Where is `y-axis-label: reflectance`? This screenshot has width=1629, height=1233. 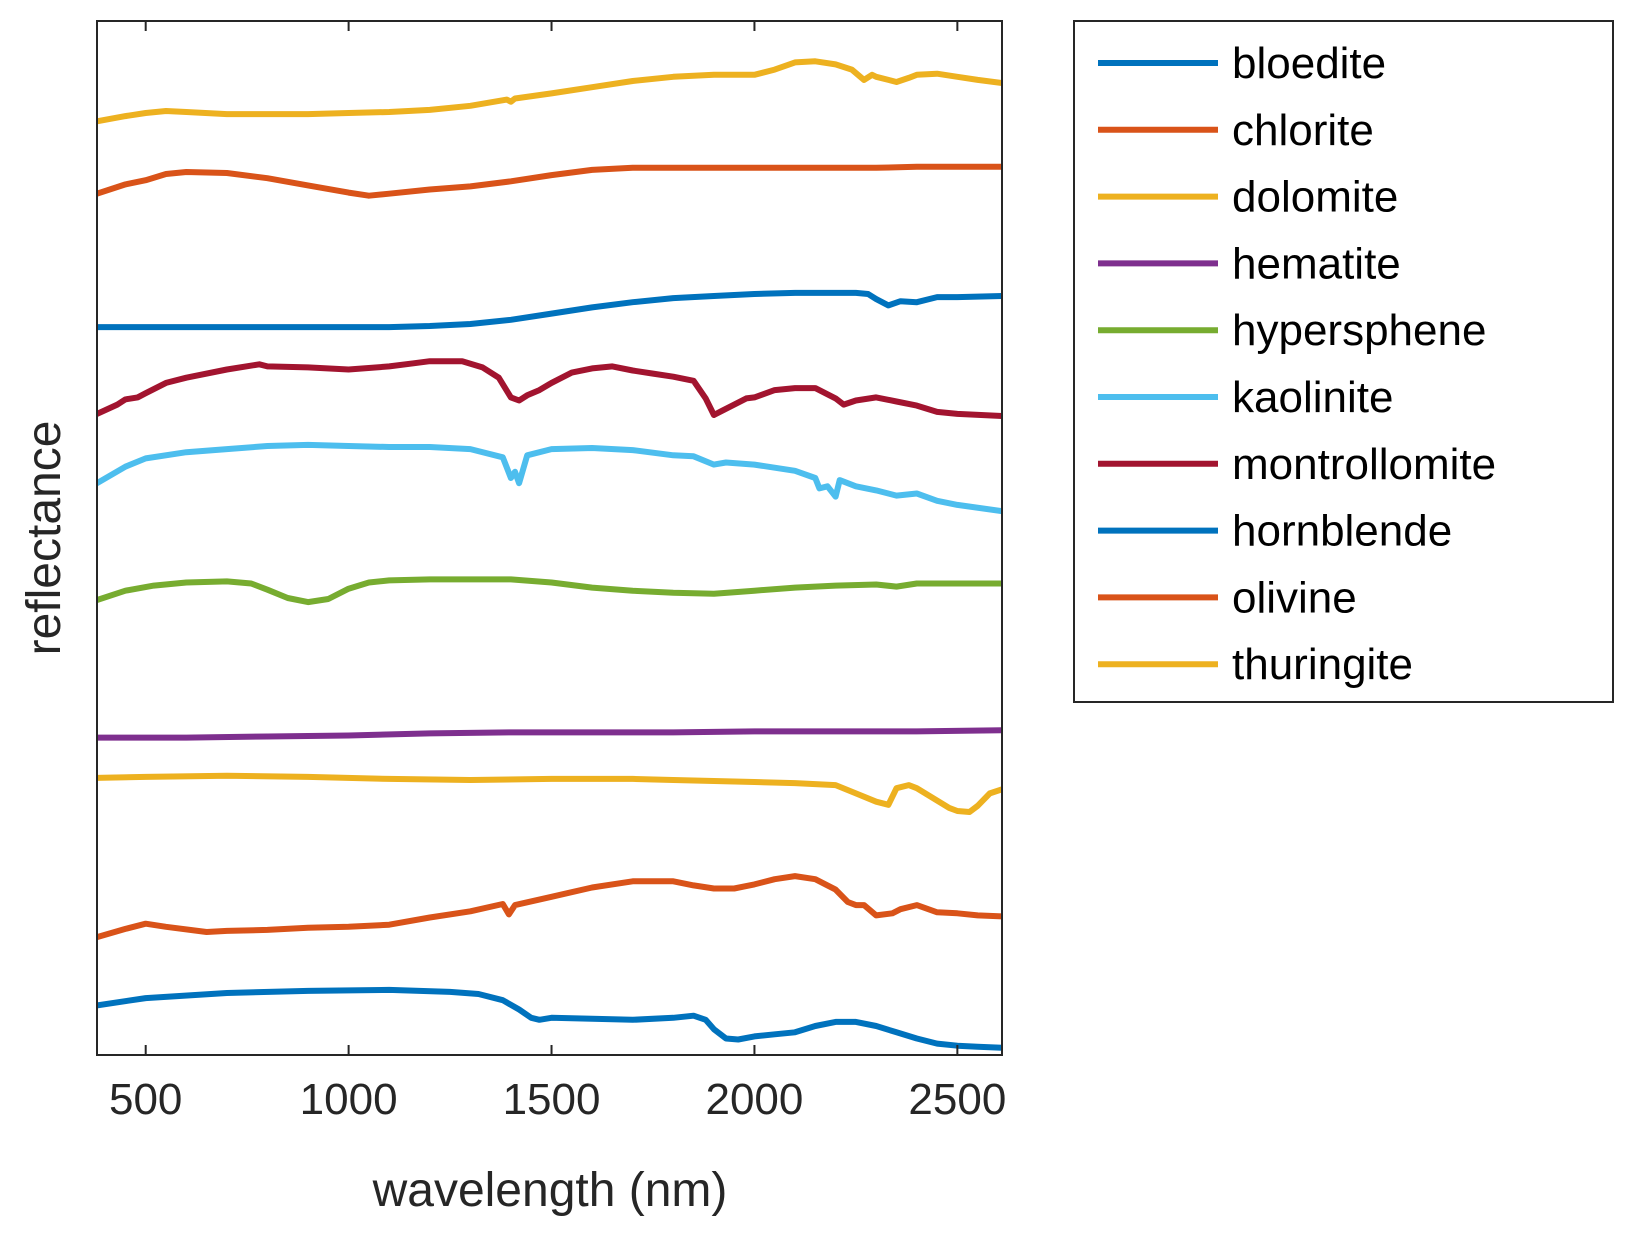
y-axis-label: reflectance is located at coordinates (44, 538).